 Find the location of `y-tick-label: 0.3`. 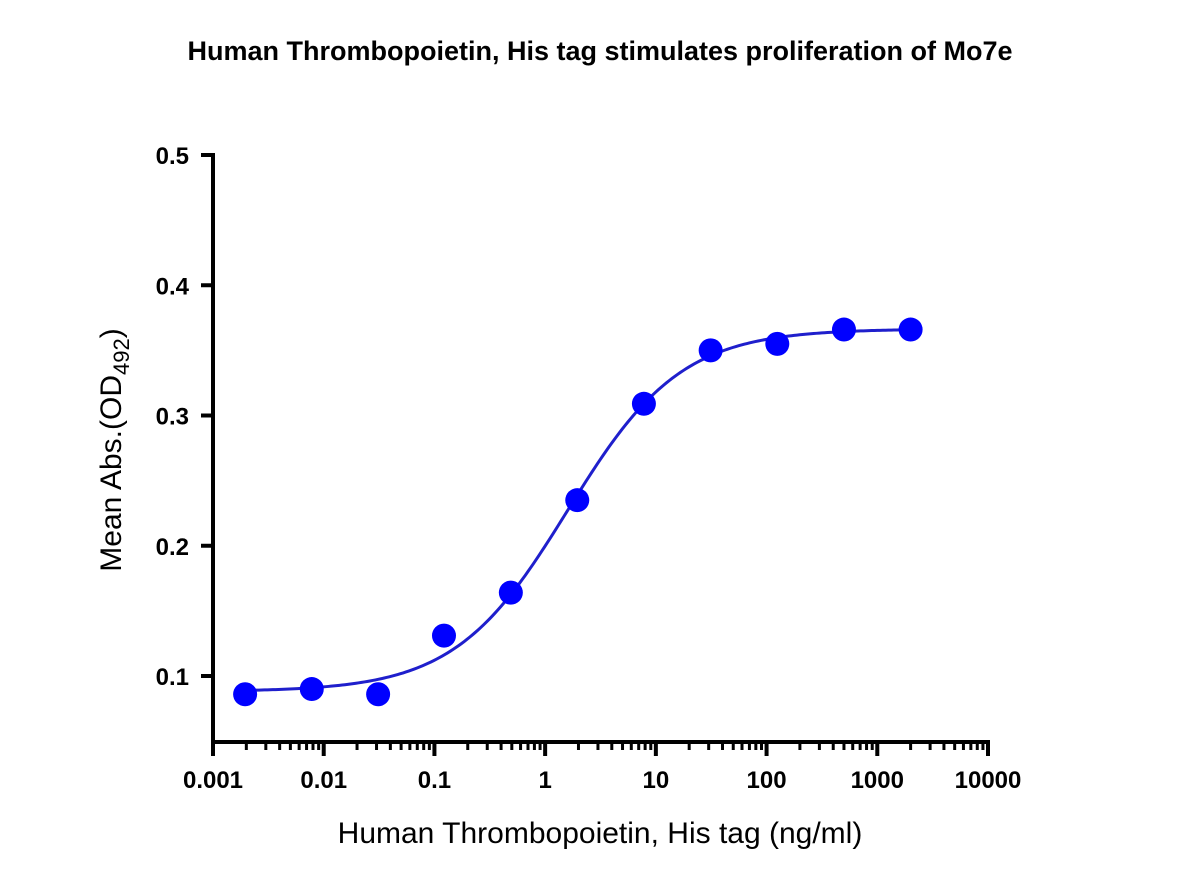

y-tick-label: 0.3 is located at coordinates (172, 417).